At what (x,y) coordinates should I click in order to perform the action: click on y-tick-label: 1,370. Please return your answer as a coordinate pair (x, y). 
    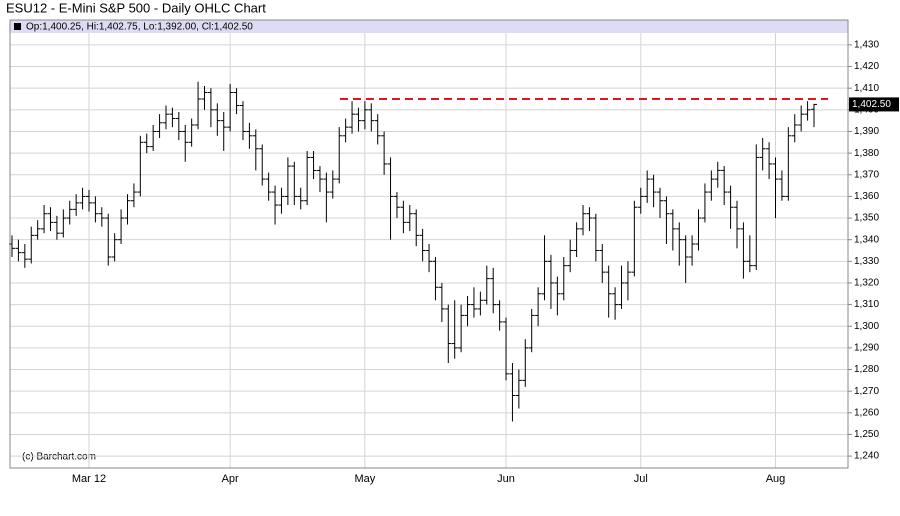
    Looking at the image, I should click on (866, 174).